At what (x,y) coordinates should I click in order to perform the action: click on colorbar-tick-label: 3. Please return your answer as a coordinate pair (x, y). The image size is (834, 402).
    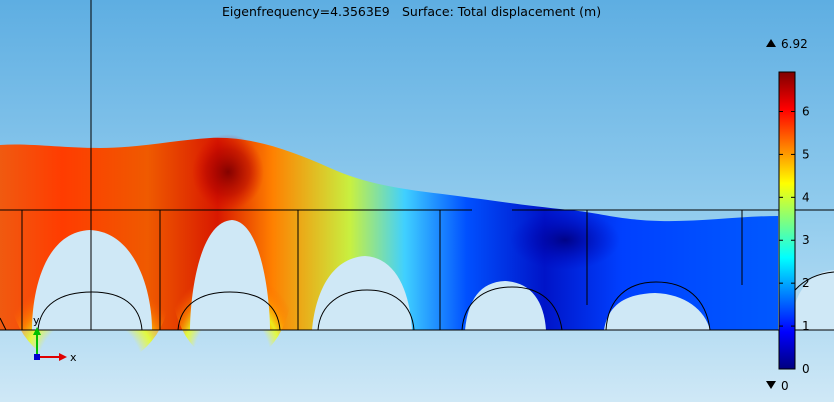
    Looking at the image, I should click on (806, 240).